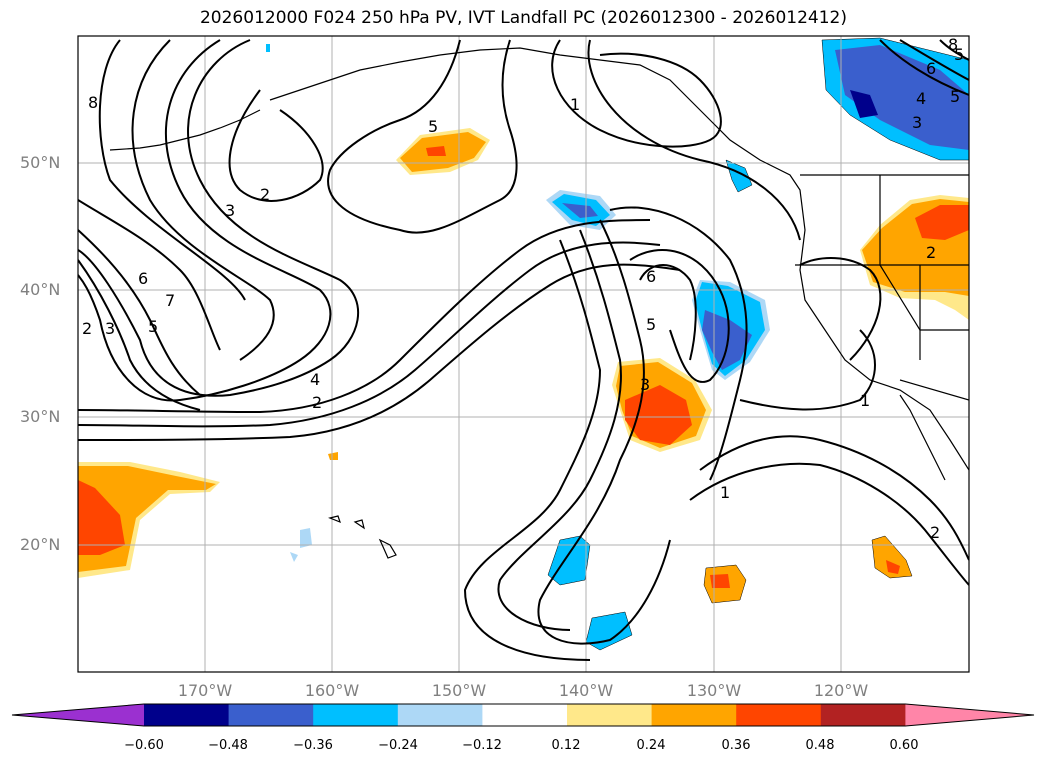 This screenshot has height=765, width=1047. I want to click on colorbar-tick: 0.36, so click(736, 745).